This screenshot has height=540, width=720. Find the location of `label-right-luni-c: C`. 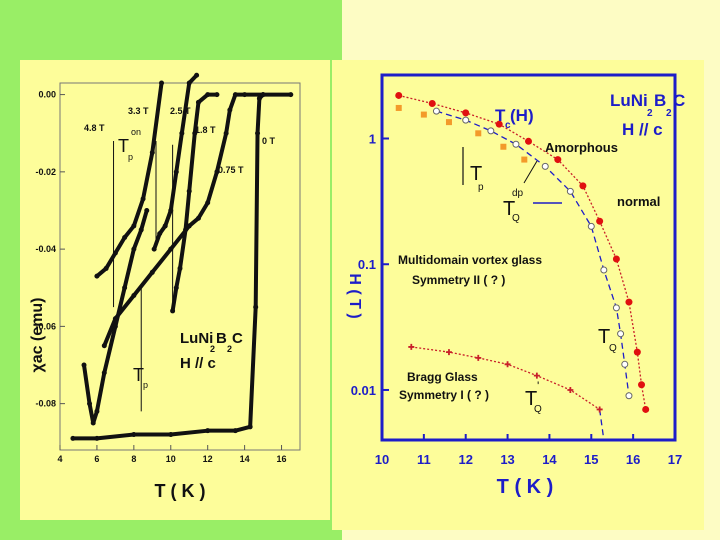

label-right-luni-c: C is located at coordinates (679, 100).